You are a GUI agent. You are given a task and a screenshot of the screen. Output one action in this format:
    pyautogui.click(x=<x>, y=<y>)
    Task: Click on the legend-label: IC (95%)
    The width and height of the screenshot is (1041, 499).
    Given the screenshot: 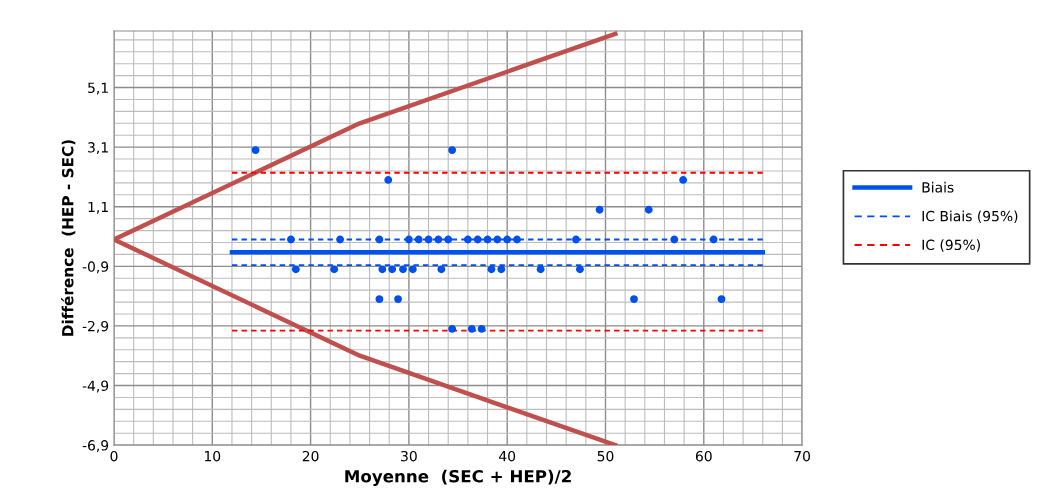 What is the action you would take?
    pyautogui.click(x=951, y=245)
    